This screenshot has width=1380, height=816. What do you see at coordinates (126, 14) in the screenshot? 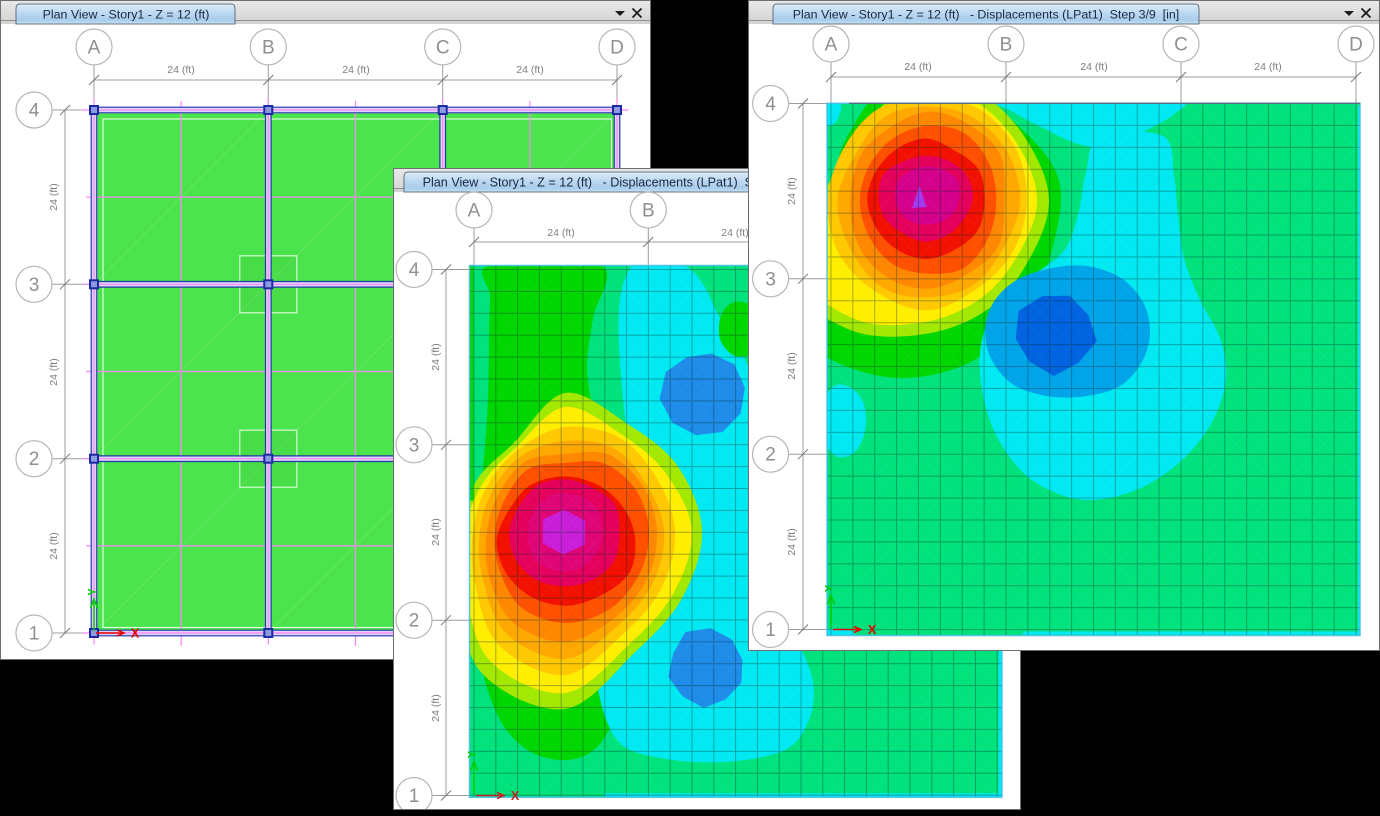
I see `svg-text:Plan View - Story1 - Z = 12 (f: Plan View - Story1 - Z = 12 (ft)` at bounding box center [126, 14].